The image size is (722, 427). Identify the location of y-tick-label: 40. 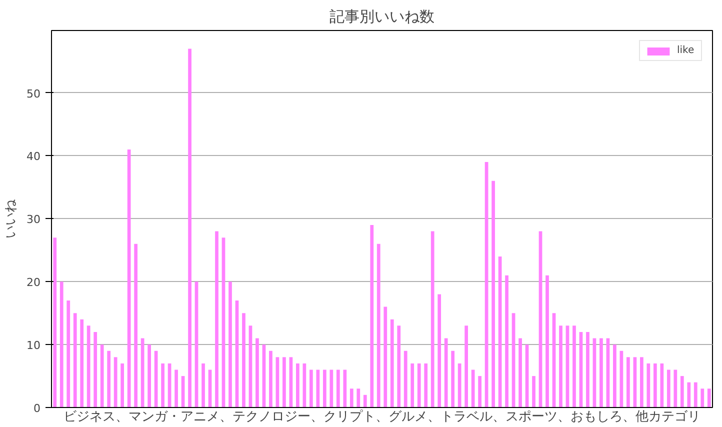
(33, 157).